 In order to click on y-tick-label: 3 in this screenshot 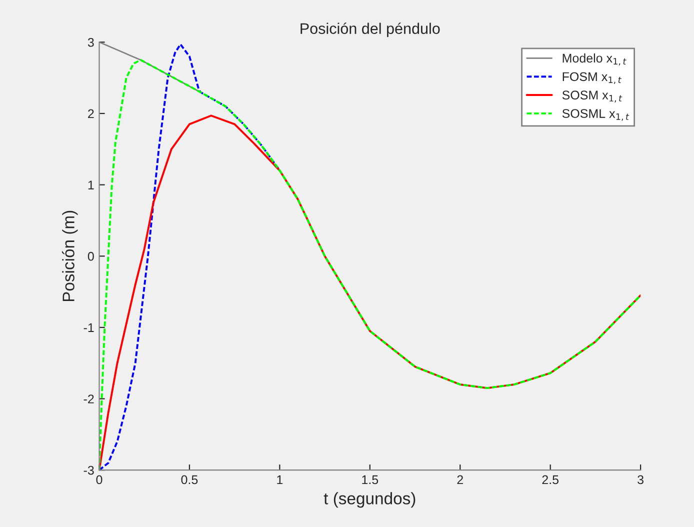, I will do `click(91, 42)`.